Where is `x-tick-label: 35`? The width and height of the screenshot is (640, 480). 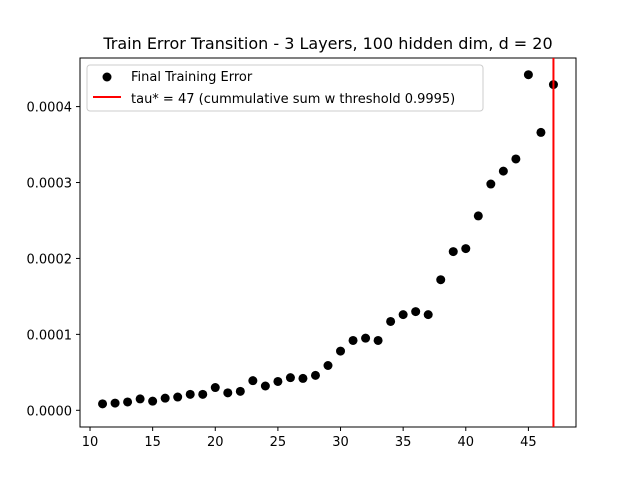
x-tick-label: 35 is located at coordinates (403, 442).